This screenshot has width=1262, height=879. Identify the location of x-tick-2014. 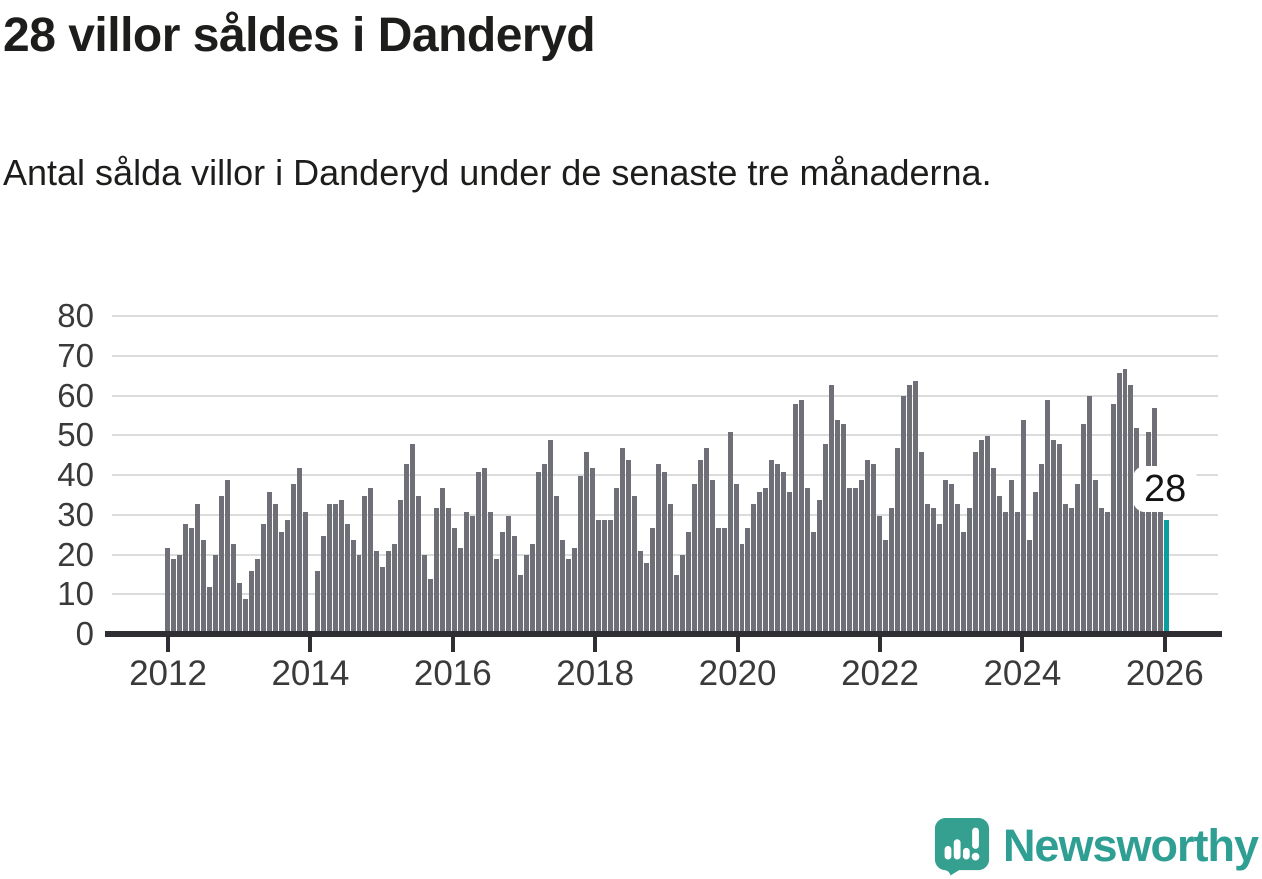
(310, 644).